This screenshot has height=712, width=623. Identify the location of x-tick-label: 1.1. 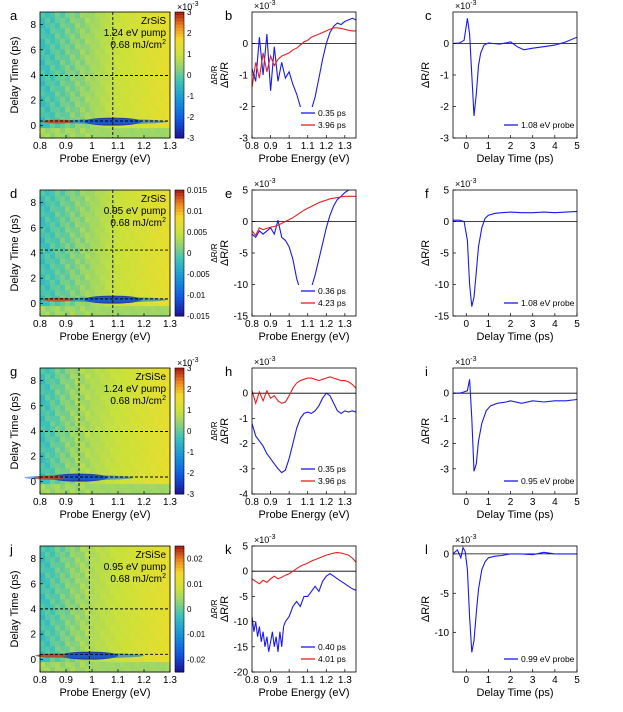
(118, 324).